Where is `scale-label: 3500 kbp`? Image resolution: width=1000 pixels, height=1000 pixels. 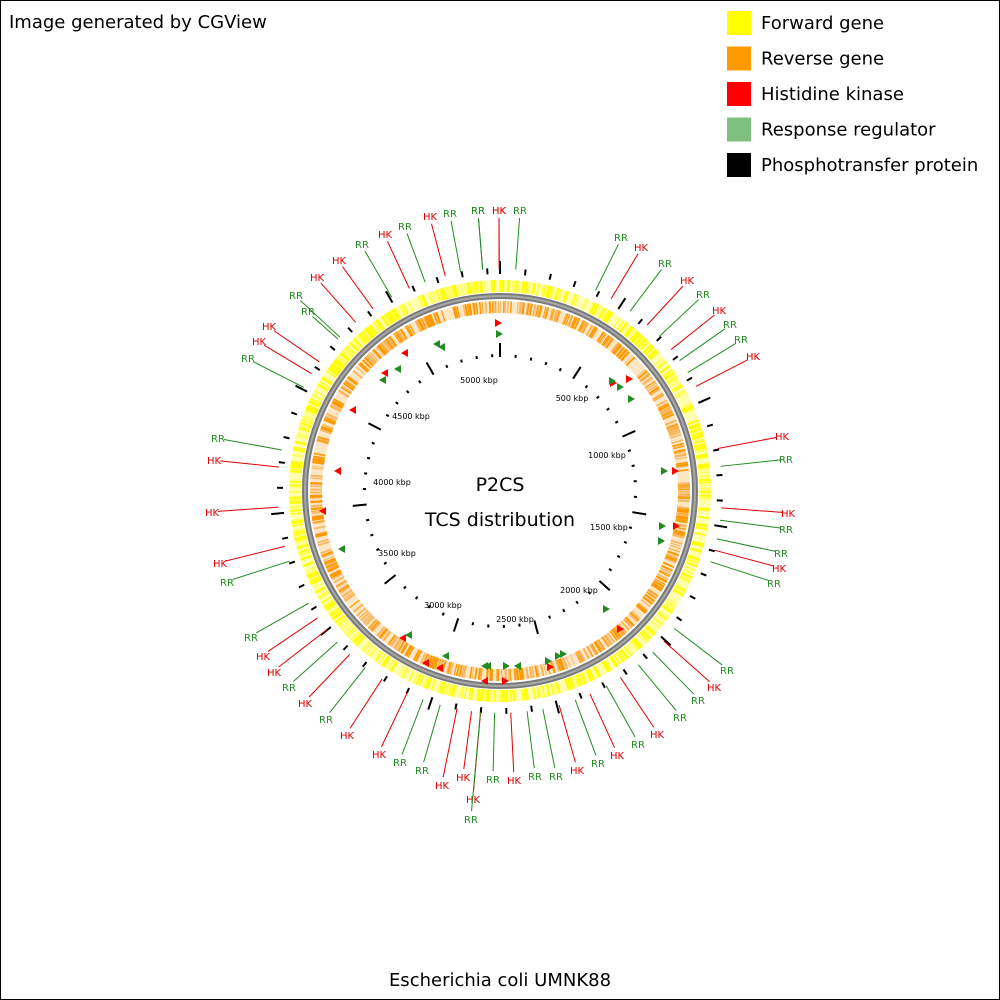 scale-label: 3500 kbp is located at coordinates (397, 553).